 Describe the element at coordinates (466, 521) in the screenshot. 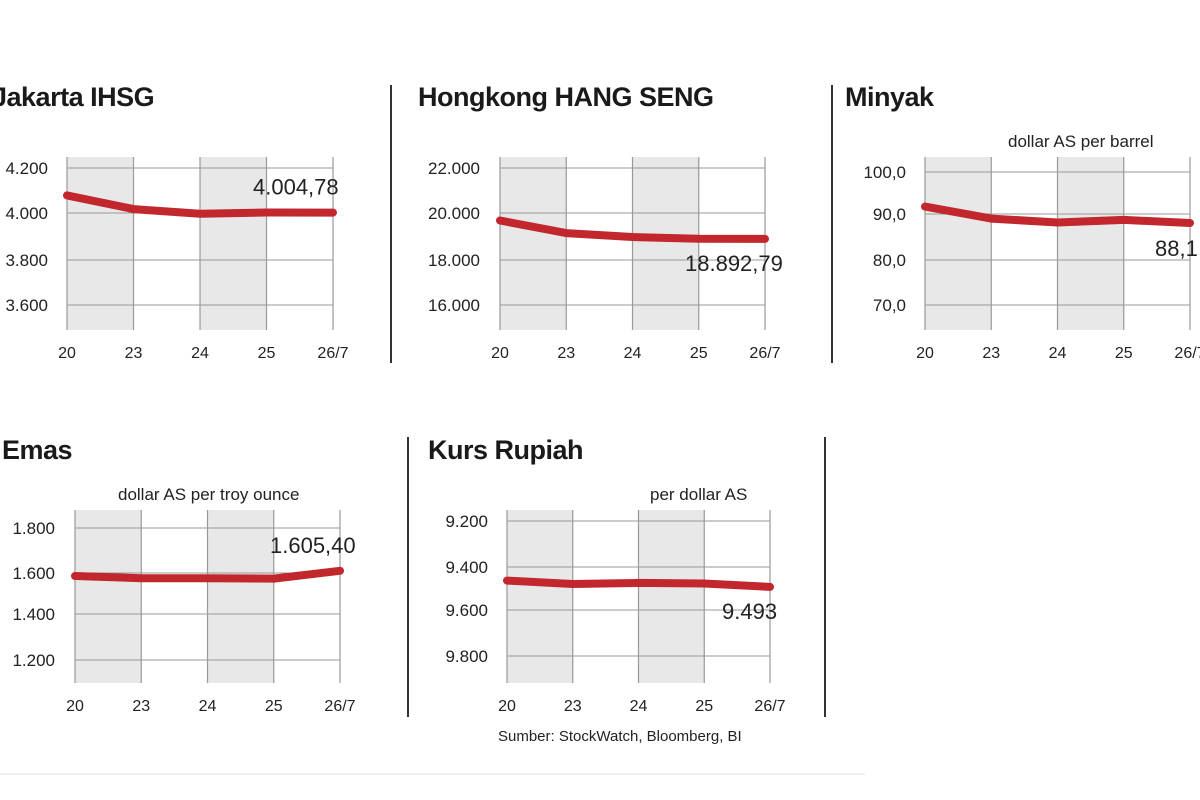

I see `chart-rupiah-ytick-label: 9.200` at that location.